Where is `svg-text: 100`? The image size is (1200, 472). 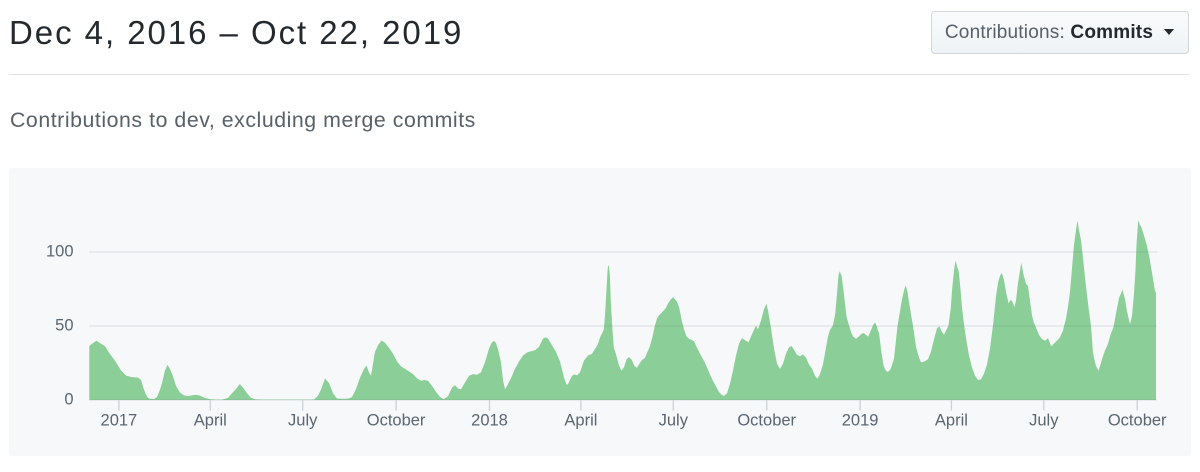 svg-text: 100 is located at coordinates (60, 252).